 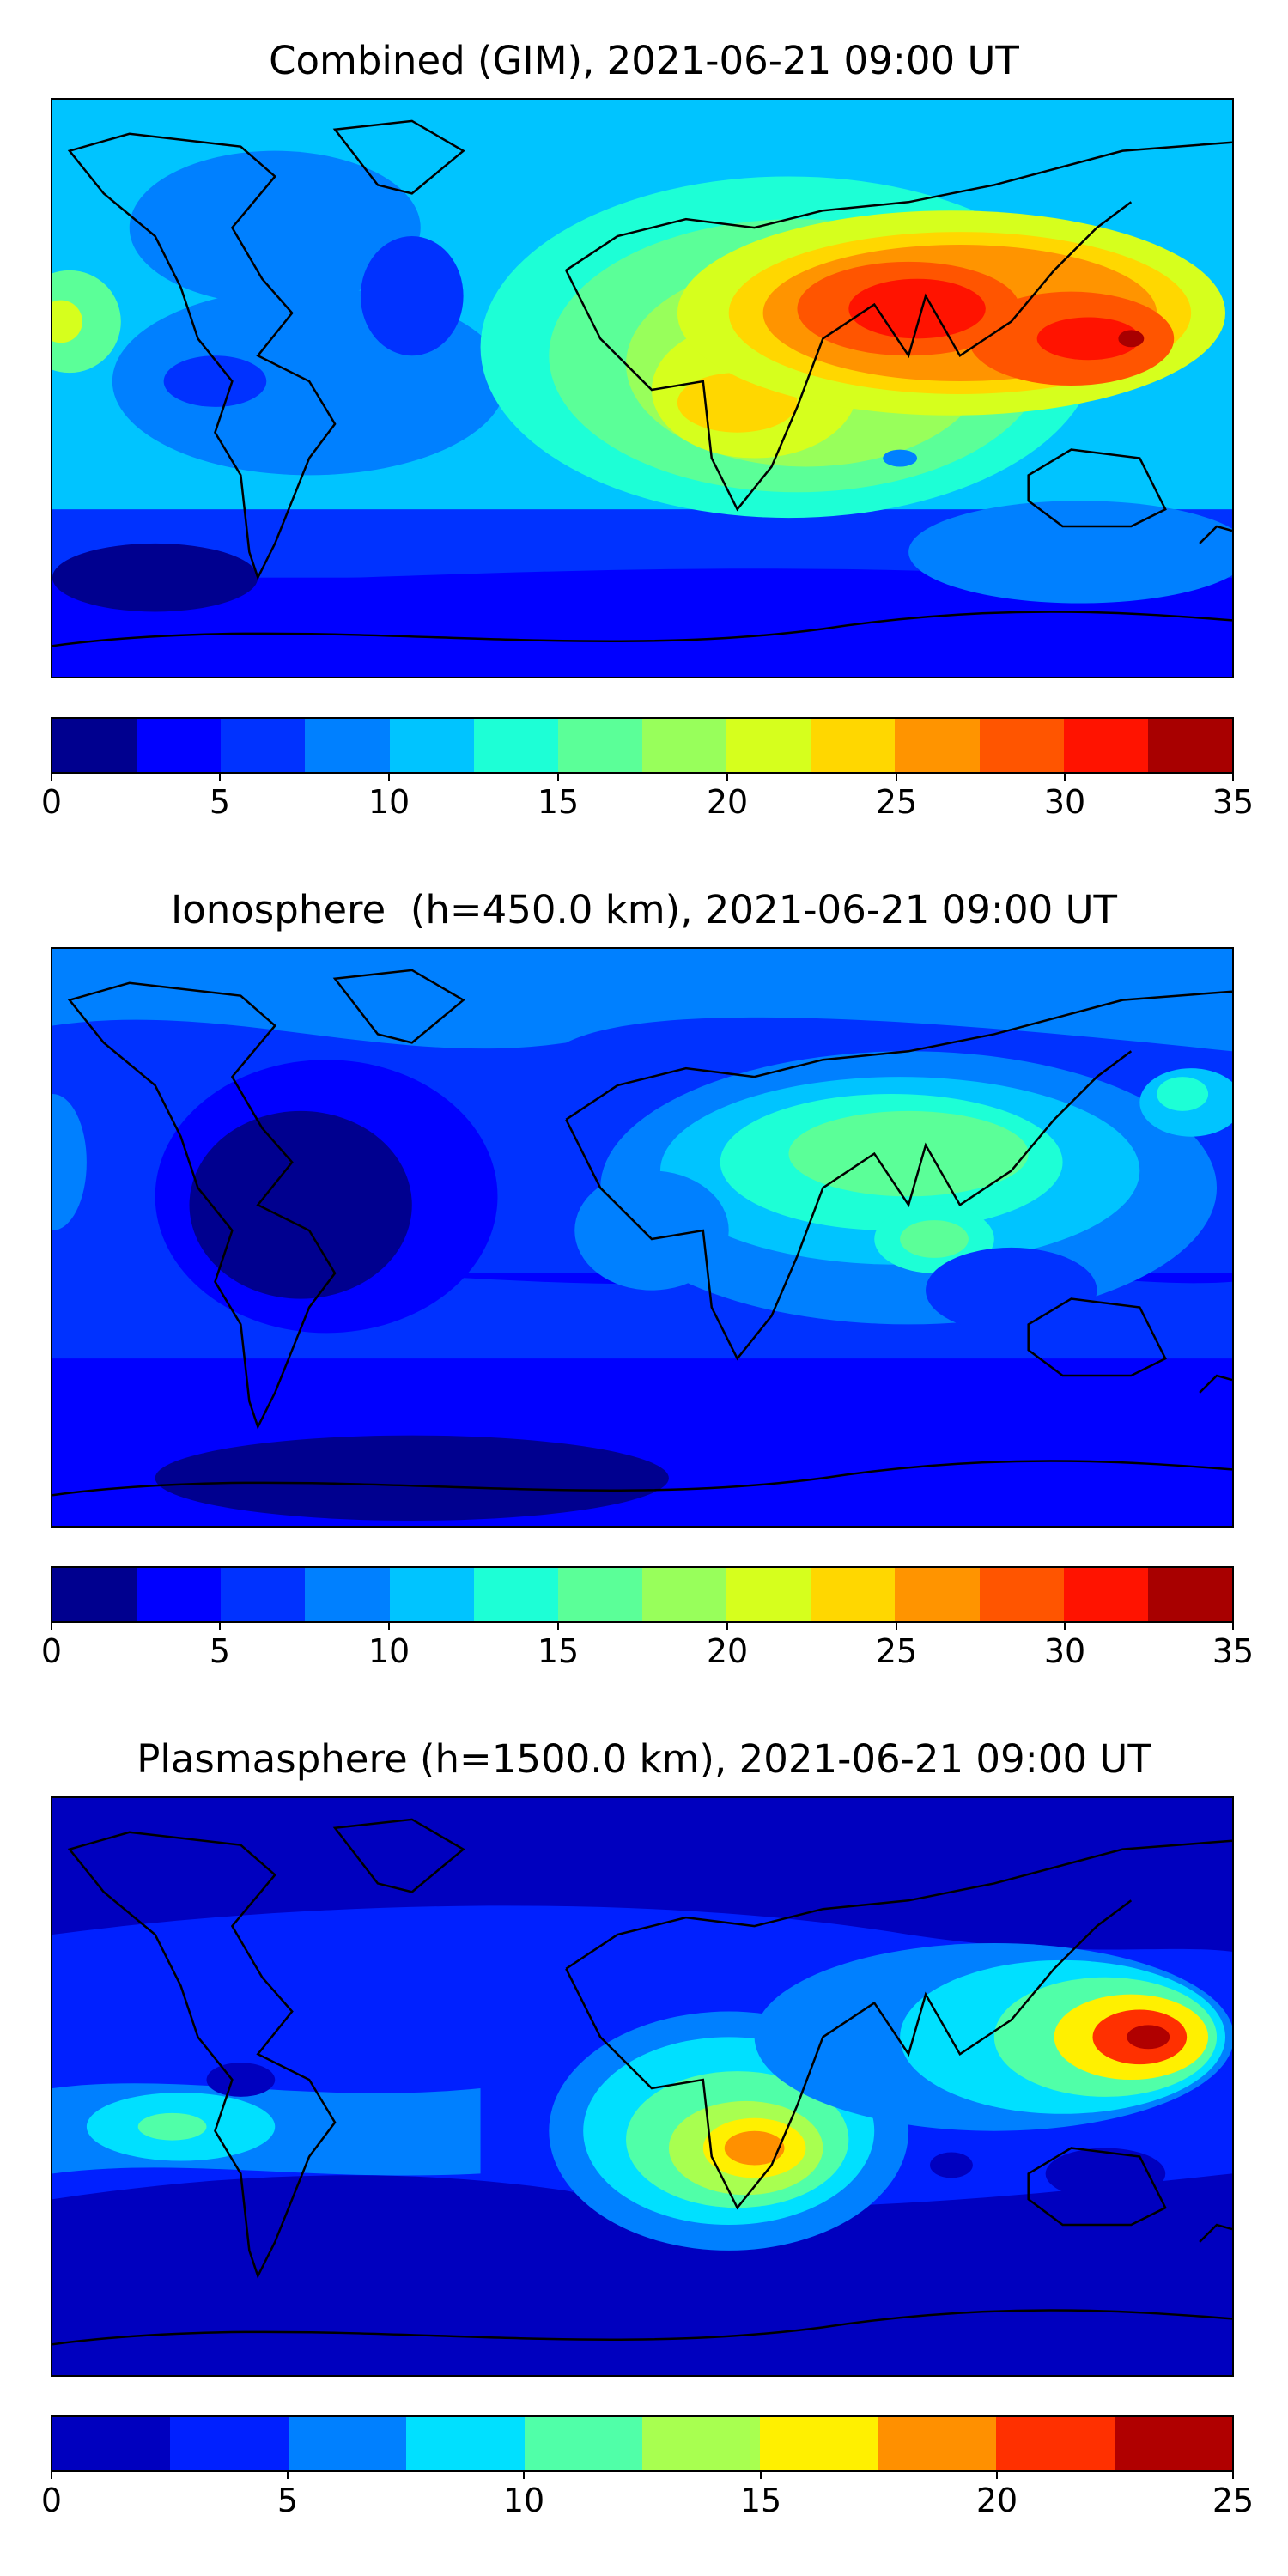 What do you see at coordinates (727, 802) in the screenshot?
I see `panel-1-colorbar-label: 20` at bounding box center [727, 802].